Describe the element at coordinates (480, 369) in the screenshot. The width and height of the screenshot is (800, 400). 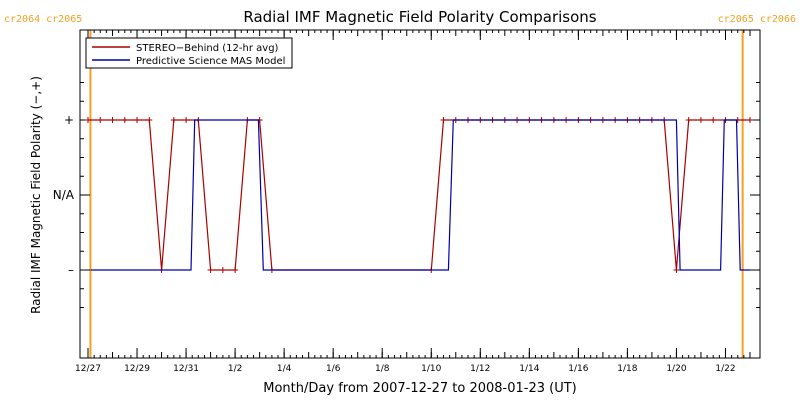
I see `x-tick-label: 1/12` at that location.